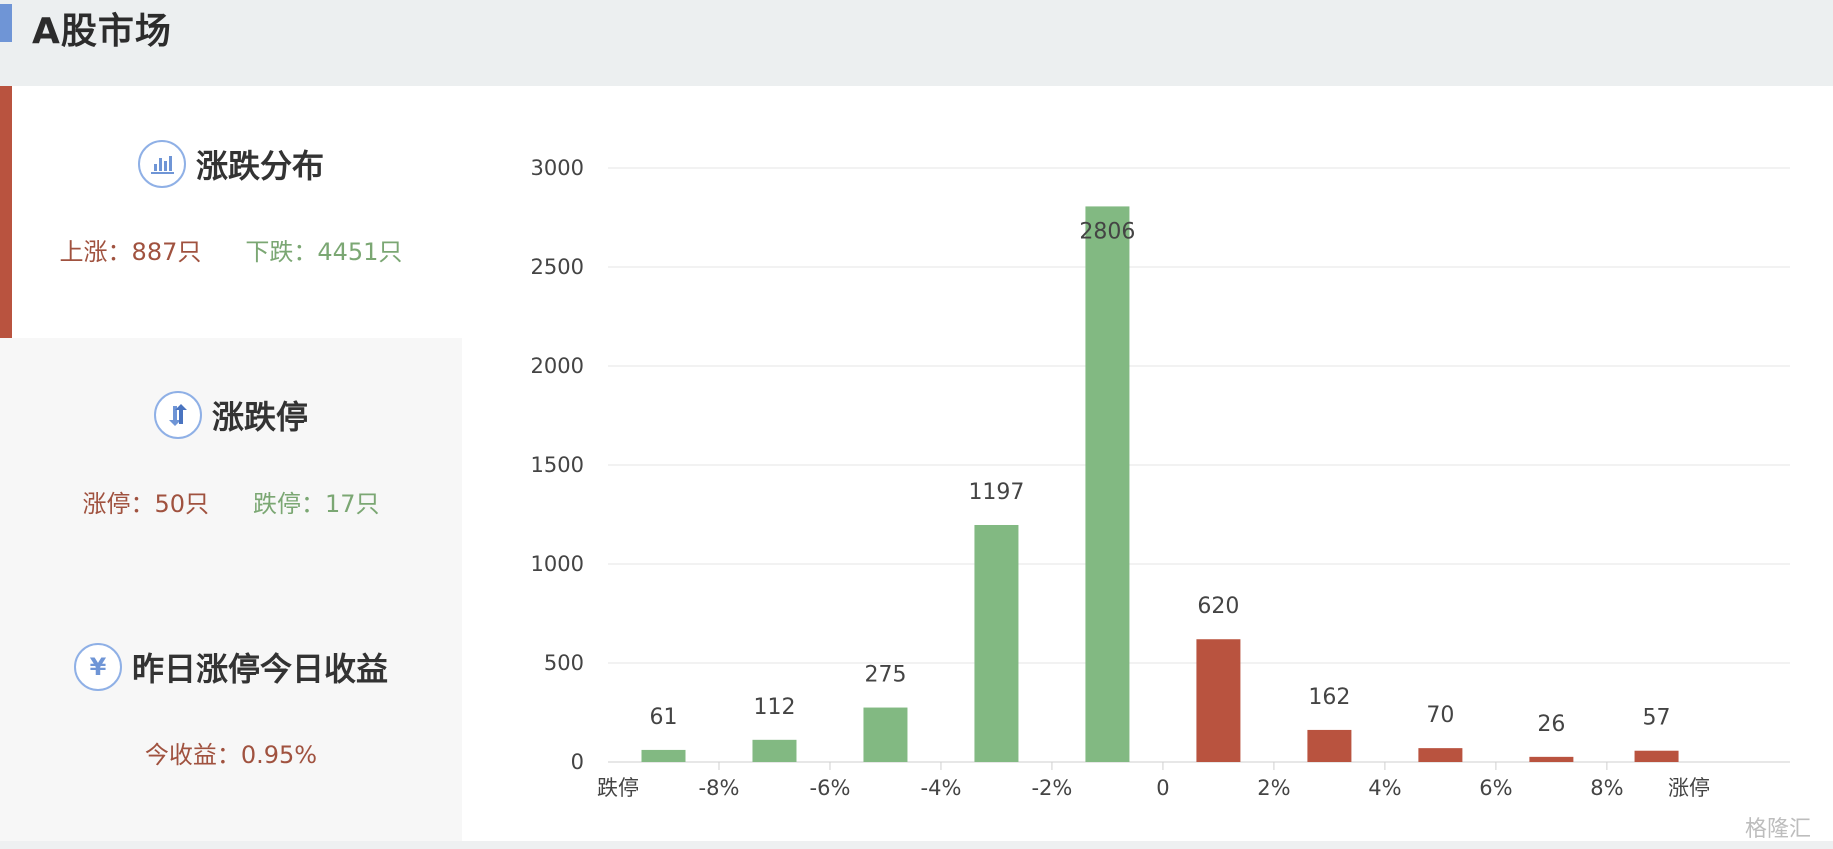 This screenshot has height=849, width=1833. I want to click on card-distribution-head: 涨跌分布, so click(231, 164).